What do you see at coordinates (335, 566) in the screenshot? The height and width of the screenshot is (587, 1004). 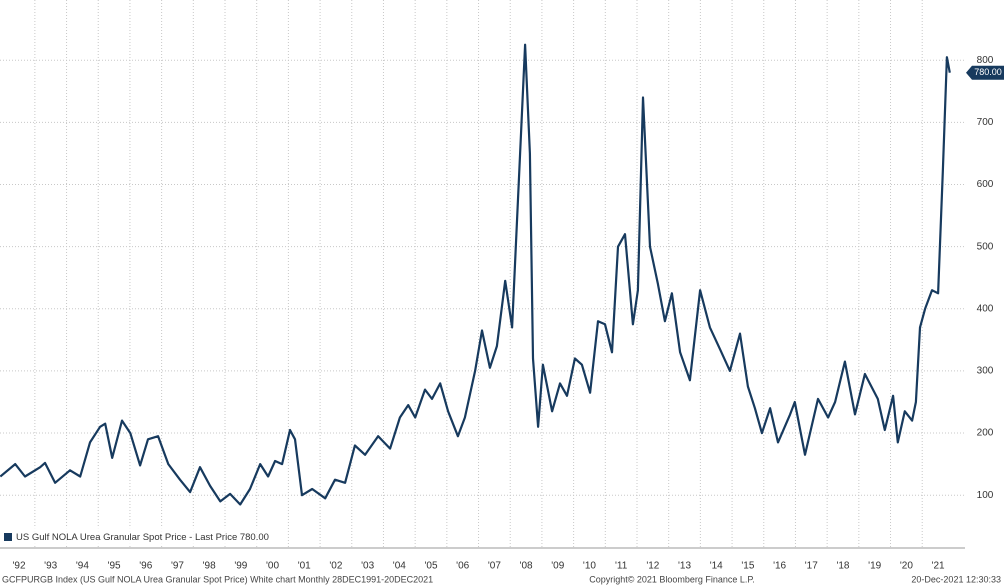 I see `x-tick-label: '02` at bounding box center [335, 566].